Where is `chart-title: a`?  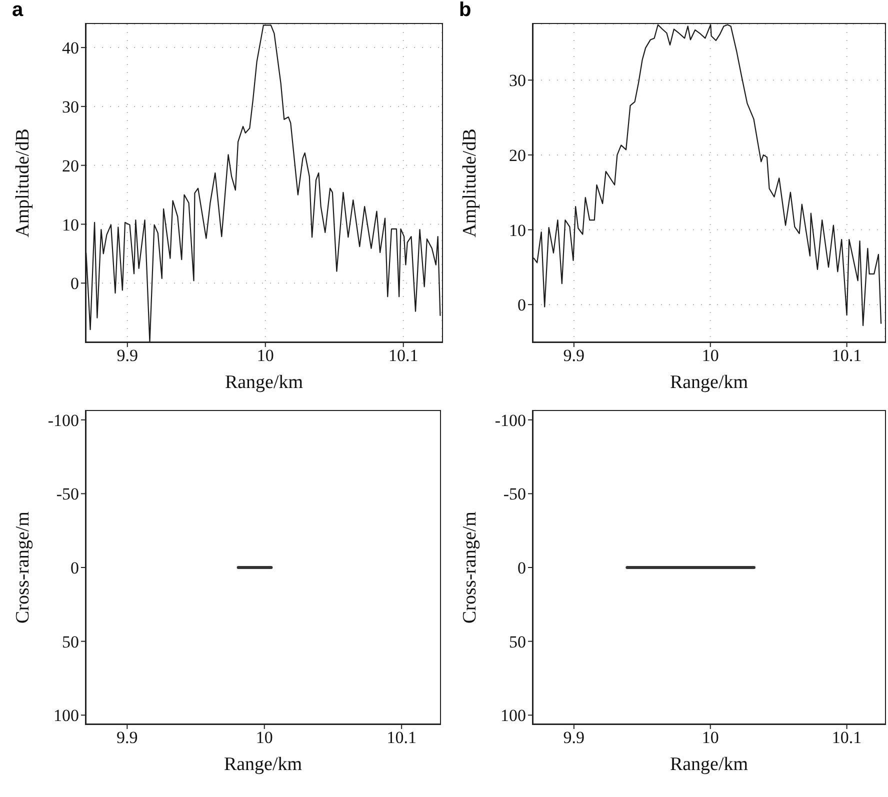
chart-title: a is located at coordinates (18, 11).